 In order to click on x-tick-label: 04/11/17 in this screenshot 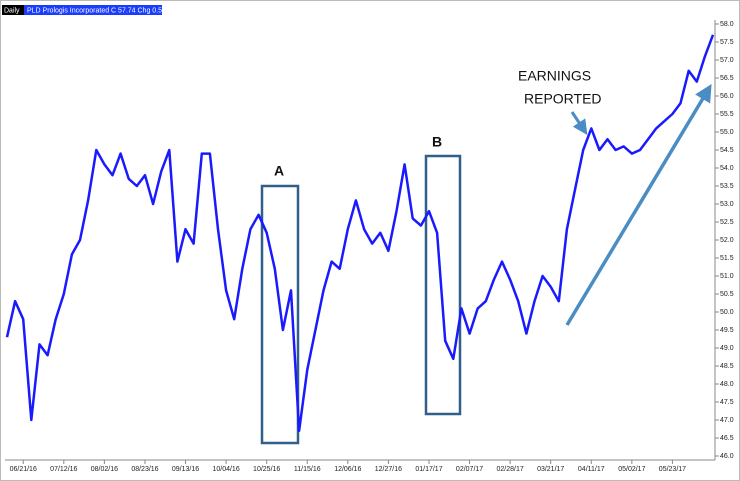, I will do `click(591, 469)`.